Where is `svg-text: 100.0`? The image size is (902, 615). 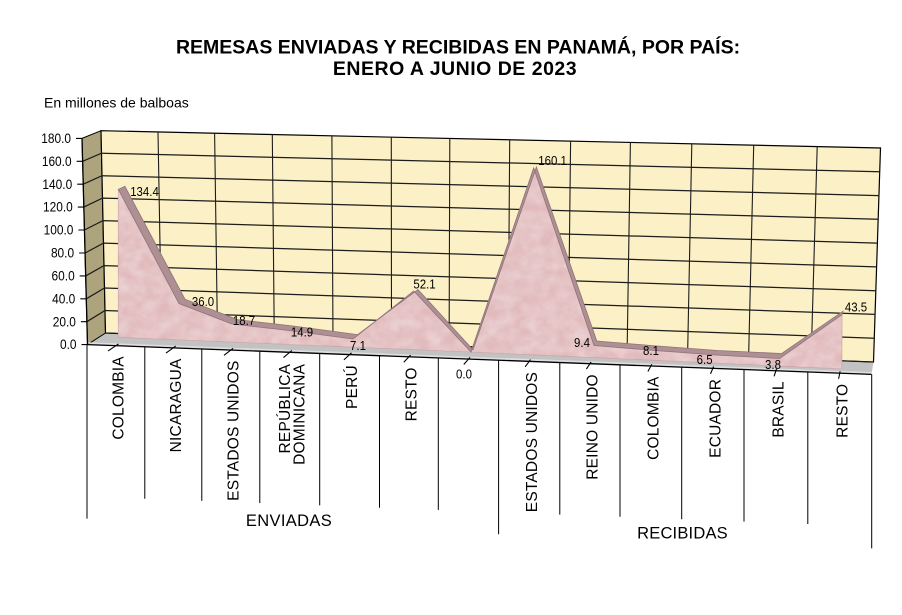 svg-text: 100.0 is located at coordinates (59, 230).